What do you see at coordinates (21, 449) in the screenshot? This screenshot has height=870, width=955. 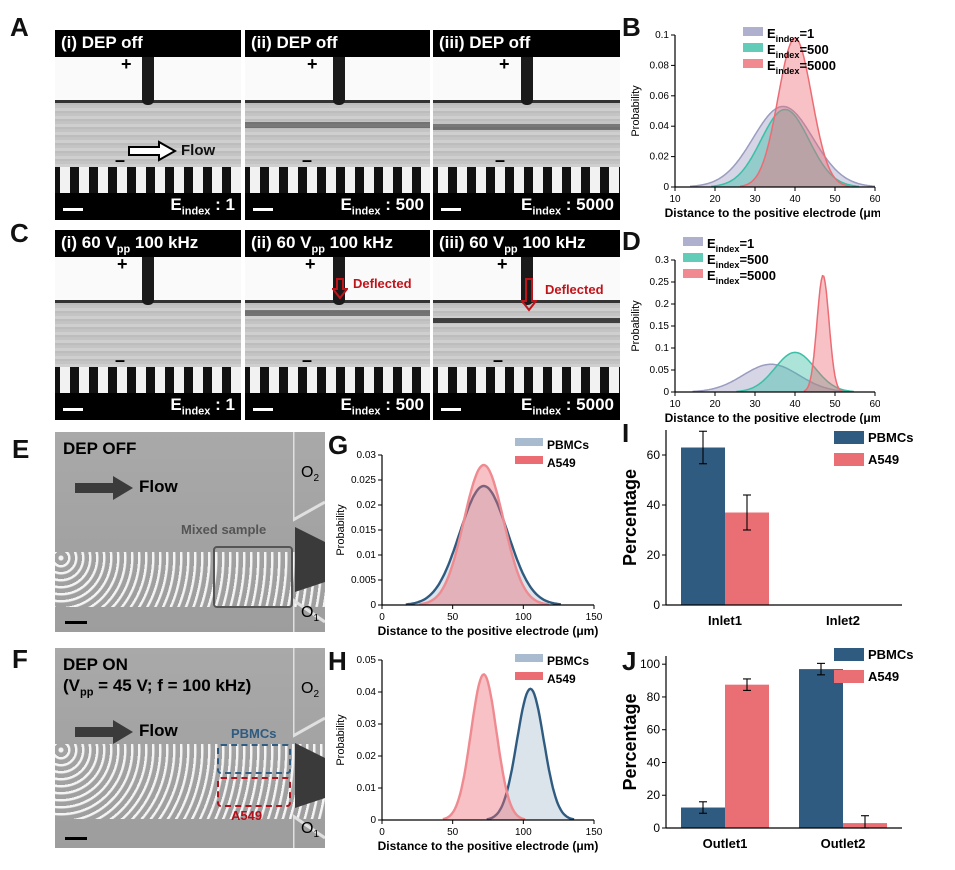 I see `panel-label-e: E` at bounding box center [21, 449].